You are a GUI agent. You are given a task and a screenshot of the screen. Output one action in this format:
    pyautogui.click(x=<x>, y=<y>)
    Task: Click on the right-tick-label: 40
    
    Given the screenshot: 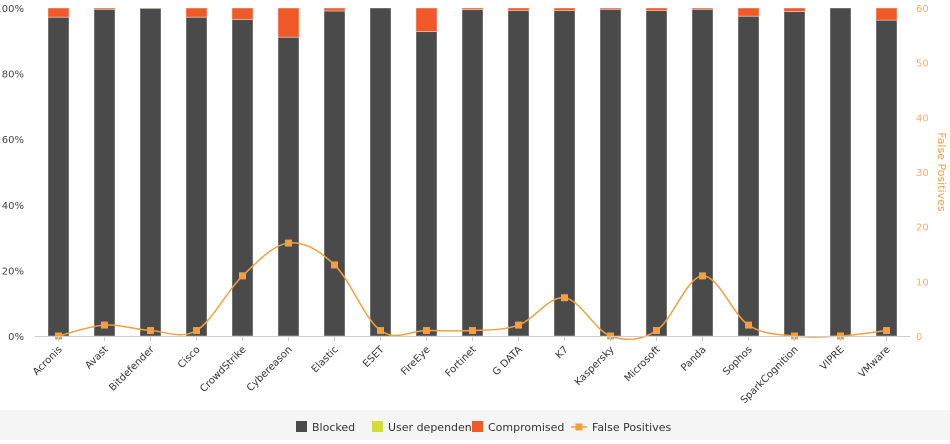 What is the action you would take?
    pyautogui.click(x=922, y=118)
    